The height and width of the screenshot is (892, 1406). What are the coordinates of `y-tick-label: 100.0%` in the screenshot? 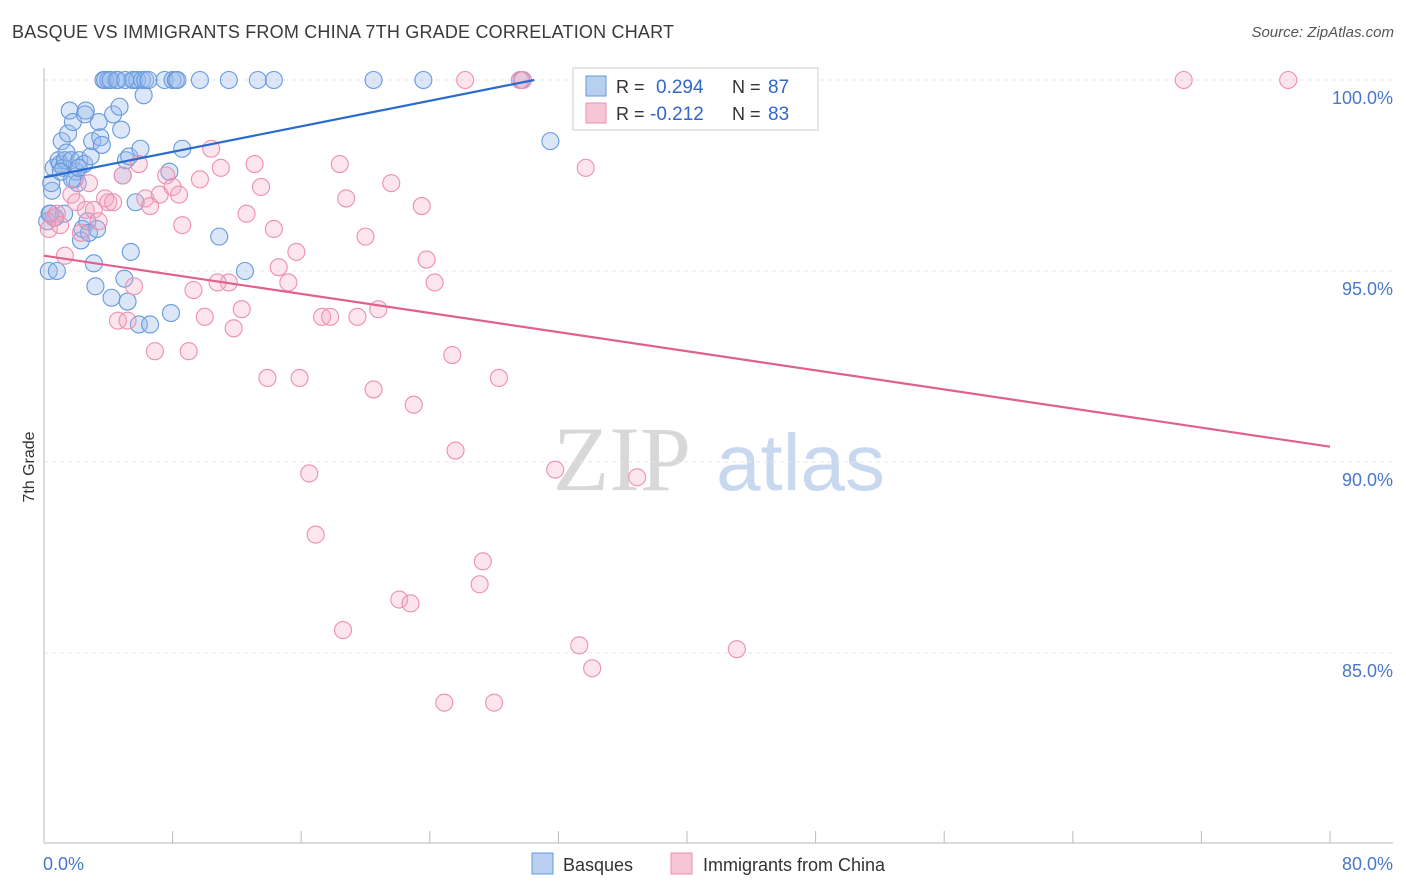 It's located at (1362, 98).